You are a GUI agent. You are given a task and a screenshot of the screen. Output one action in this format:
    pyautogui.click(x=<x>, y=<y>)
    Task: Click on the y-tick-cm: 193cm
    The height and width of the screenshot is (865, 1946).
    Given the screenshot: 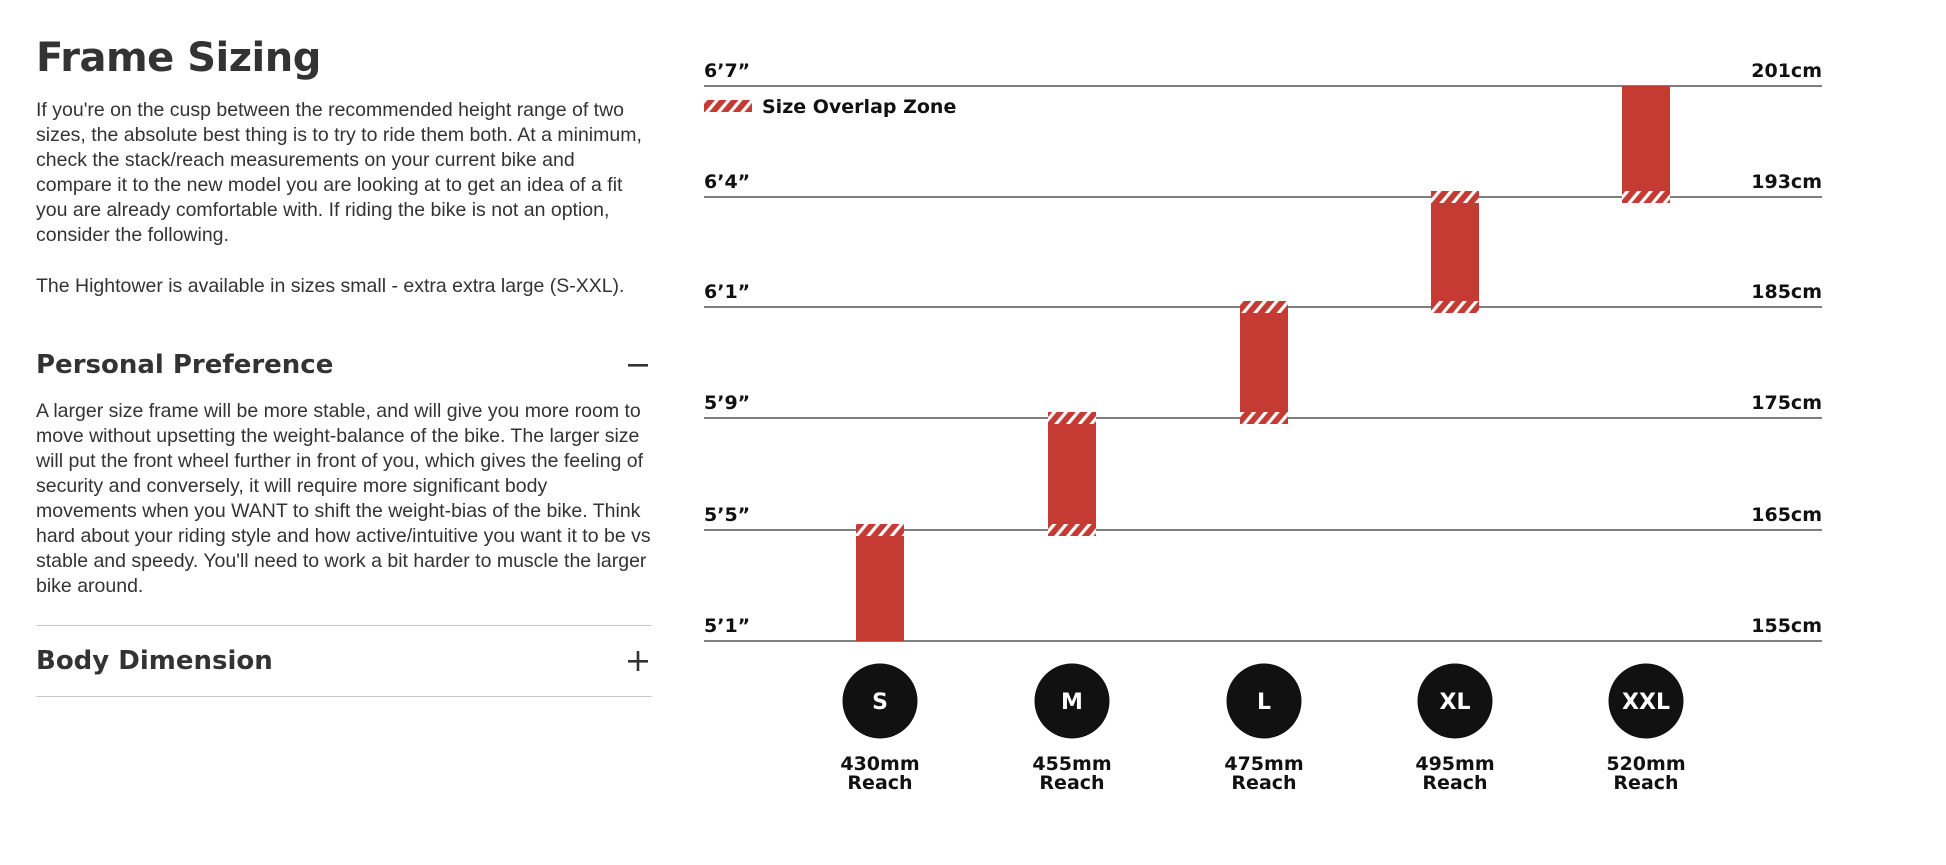 What is the action you would take?
    pyautogui.click(x=1786, y=182)
    